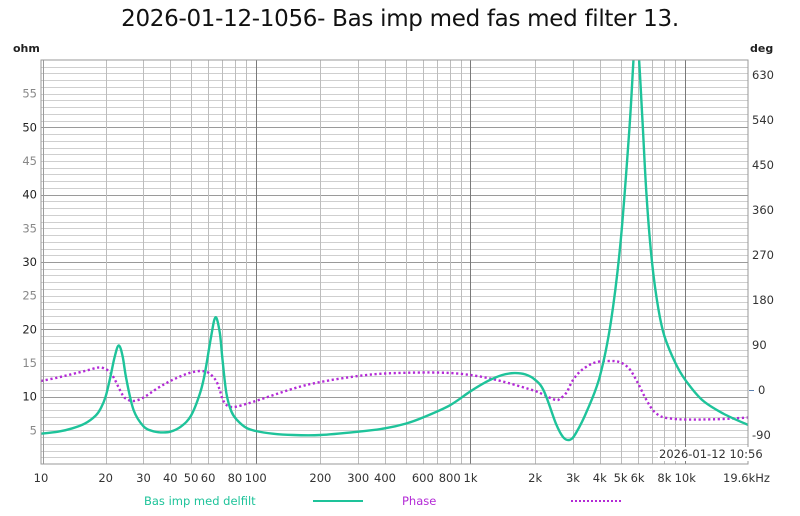  What do you see at coordinates (29, 329) in the screenshot?
I see `left-tick-label: 20` at bounding box center [29, 329].